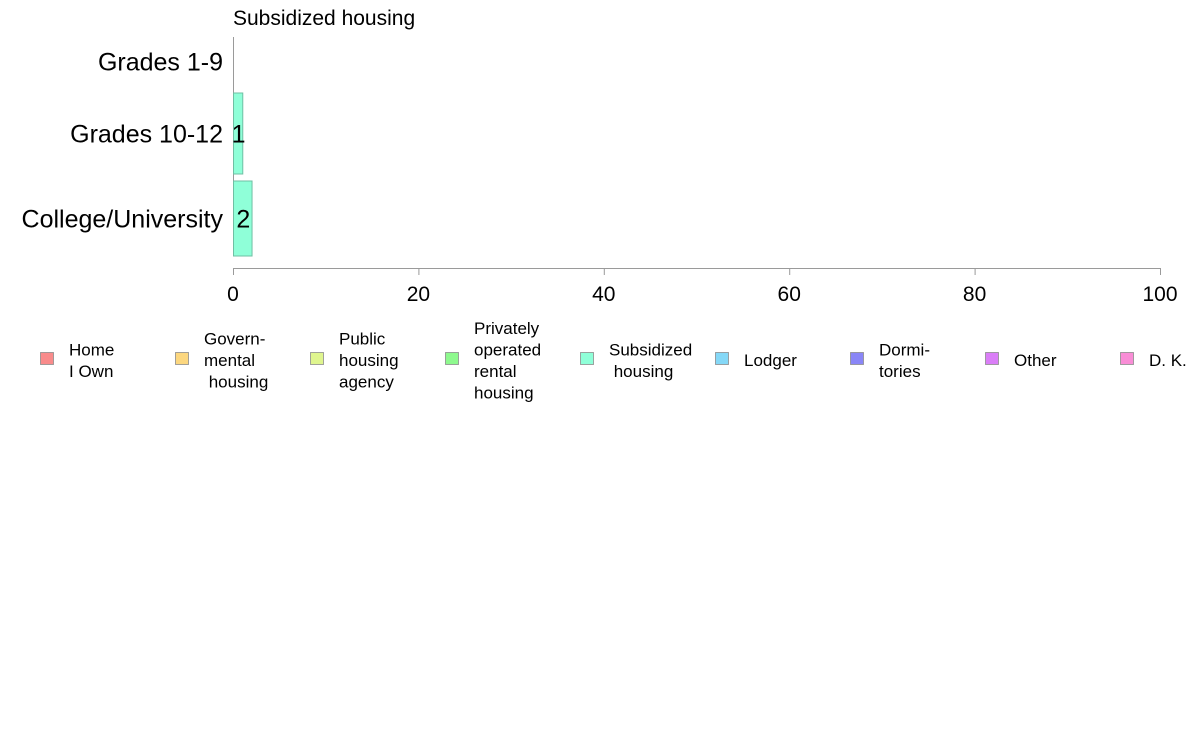  Describe the element at coordinates (1168, 360) in the screenshot. I see `legend-label: D. K.` at that location.